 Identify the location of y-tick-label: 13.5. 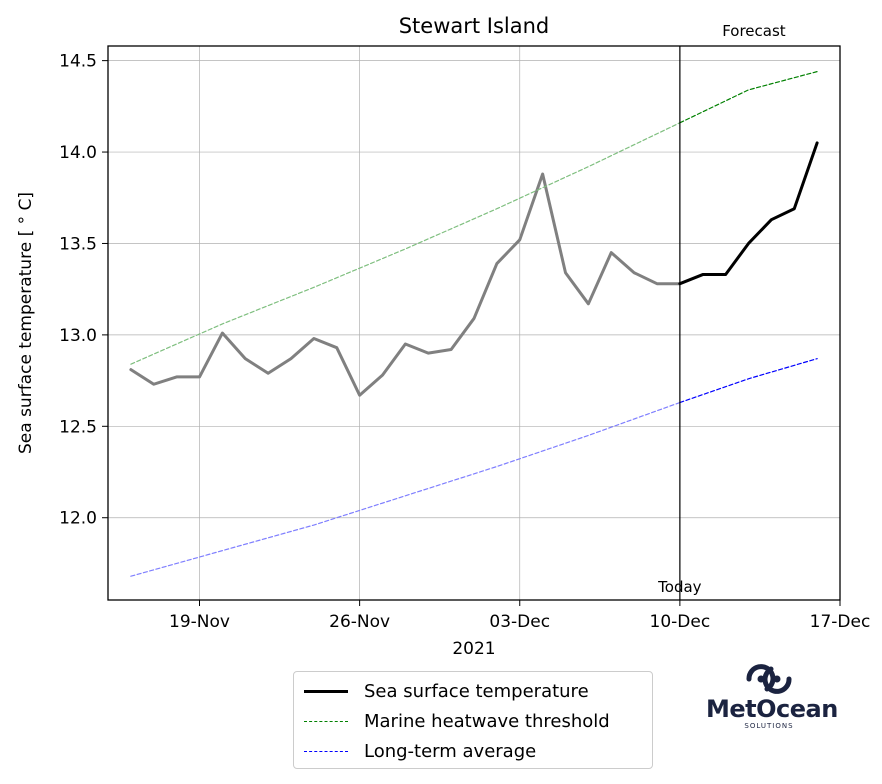
(78, 244).